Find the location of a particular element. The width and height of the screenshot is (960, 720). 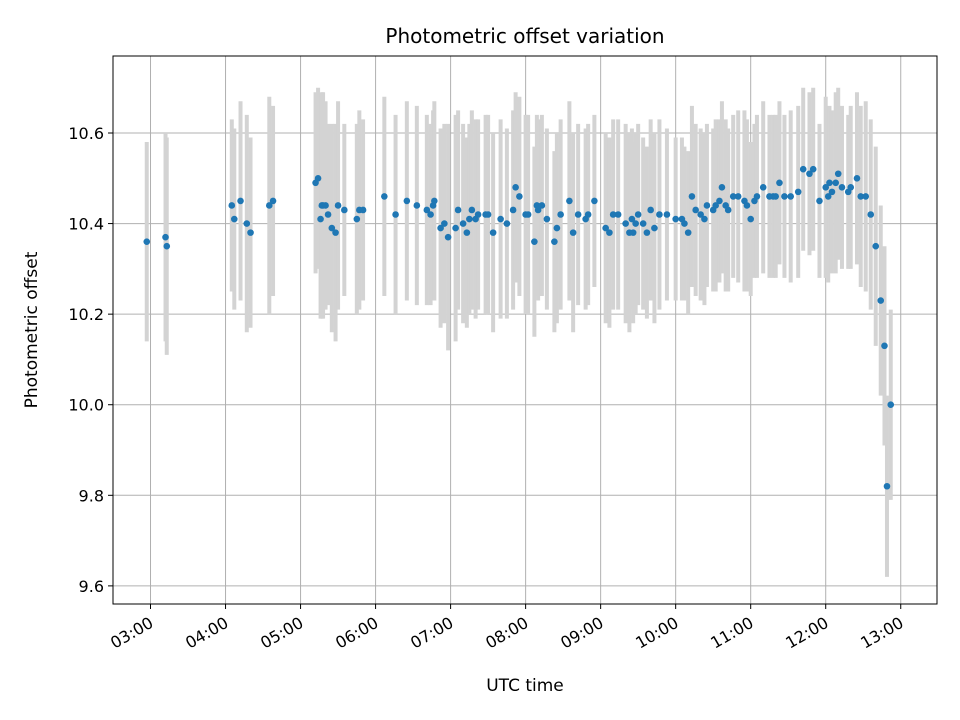

y-tick-label: 10.2 is located at coordinates (86, 314).